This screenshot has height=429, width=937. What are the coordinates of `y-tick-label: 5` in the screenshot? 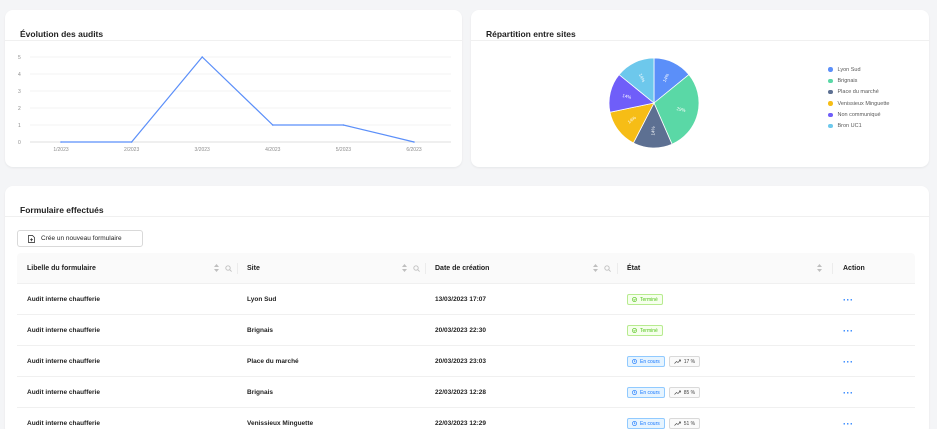 It's located at (19, 58).